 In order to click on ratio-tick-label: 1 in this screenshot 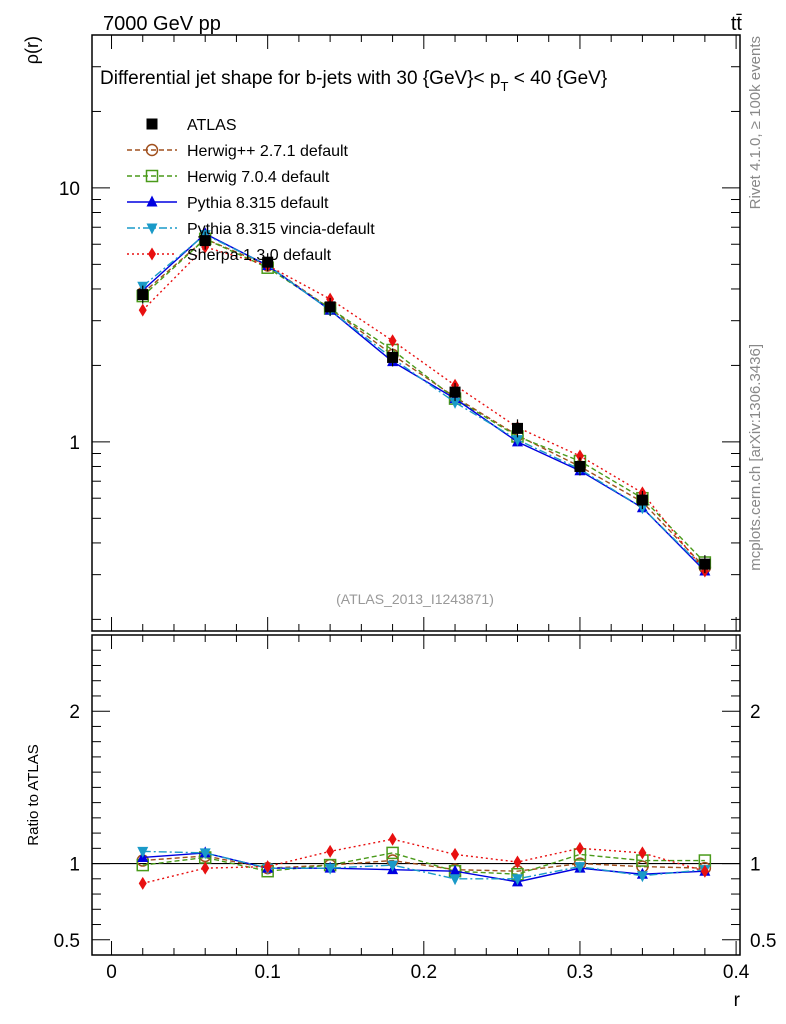, I will do `click(74, 865)`.